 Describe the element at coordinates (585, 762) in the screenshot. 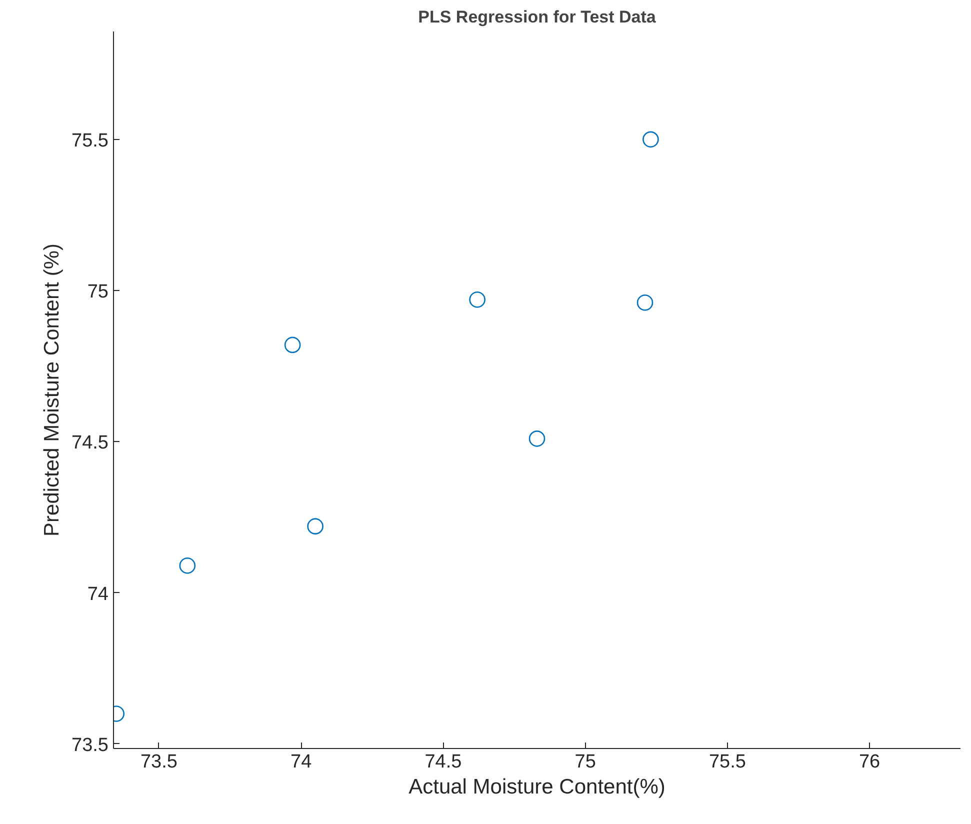

I see `x-tick-label: 75` at that location.